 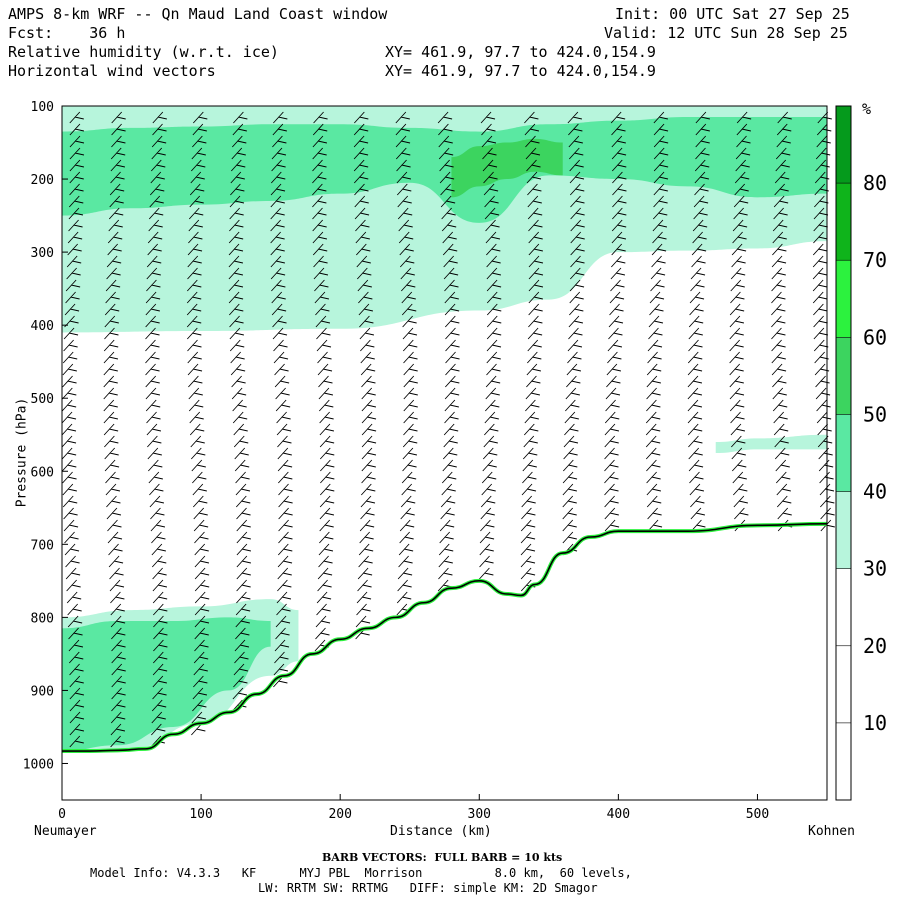 I want to click on field1-label: Relative humidity (w.r.t. ice), so click(x=143, y=52).